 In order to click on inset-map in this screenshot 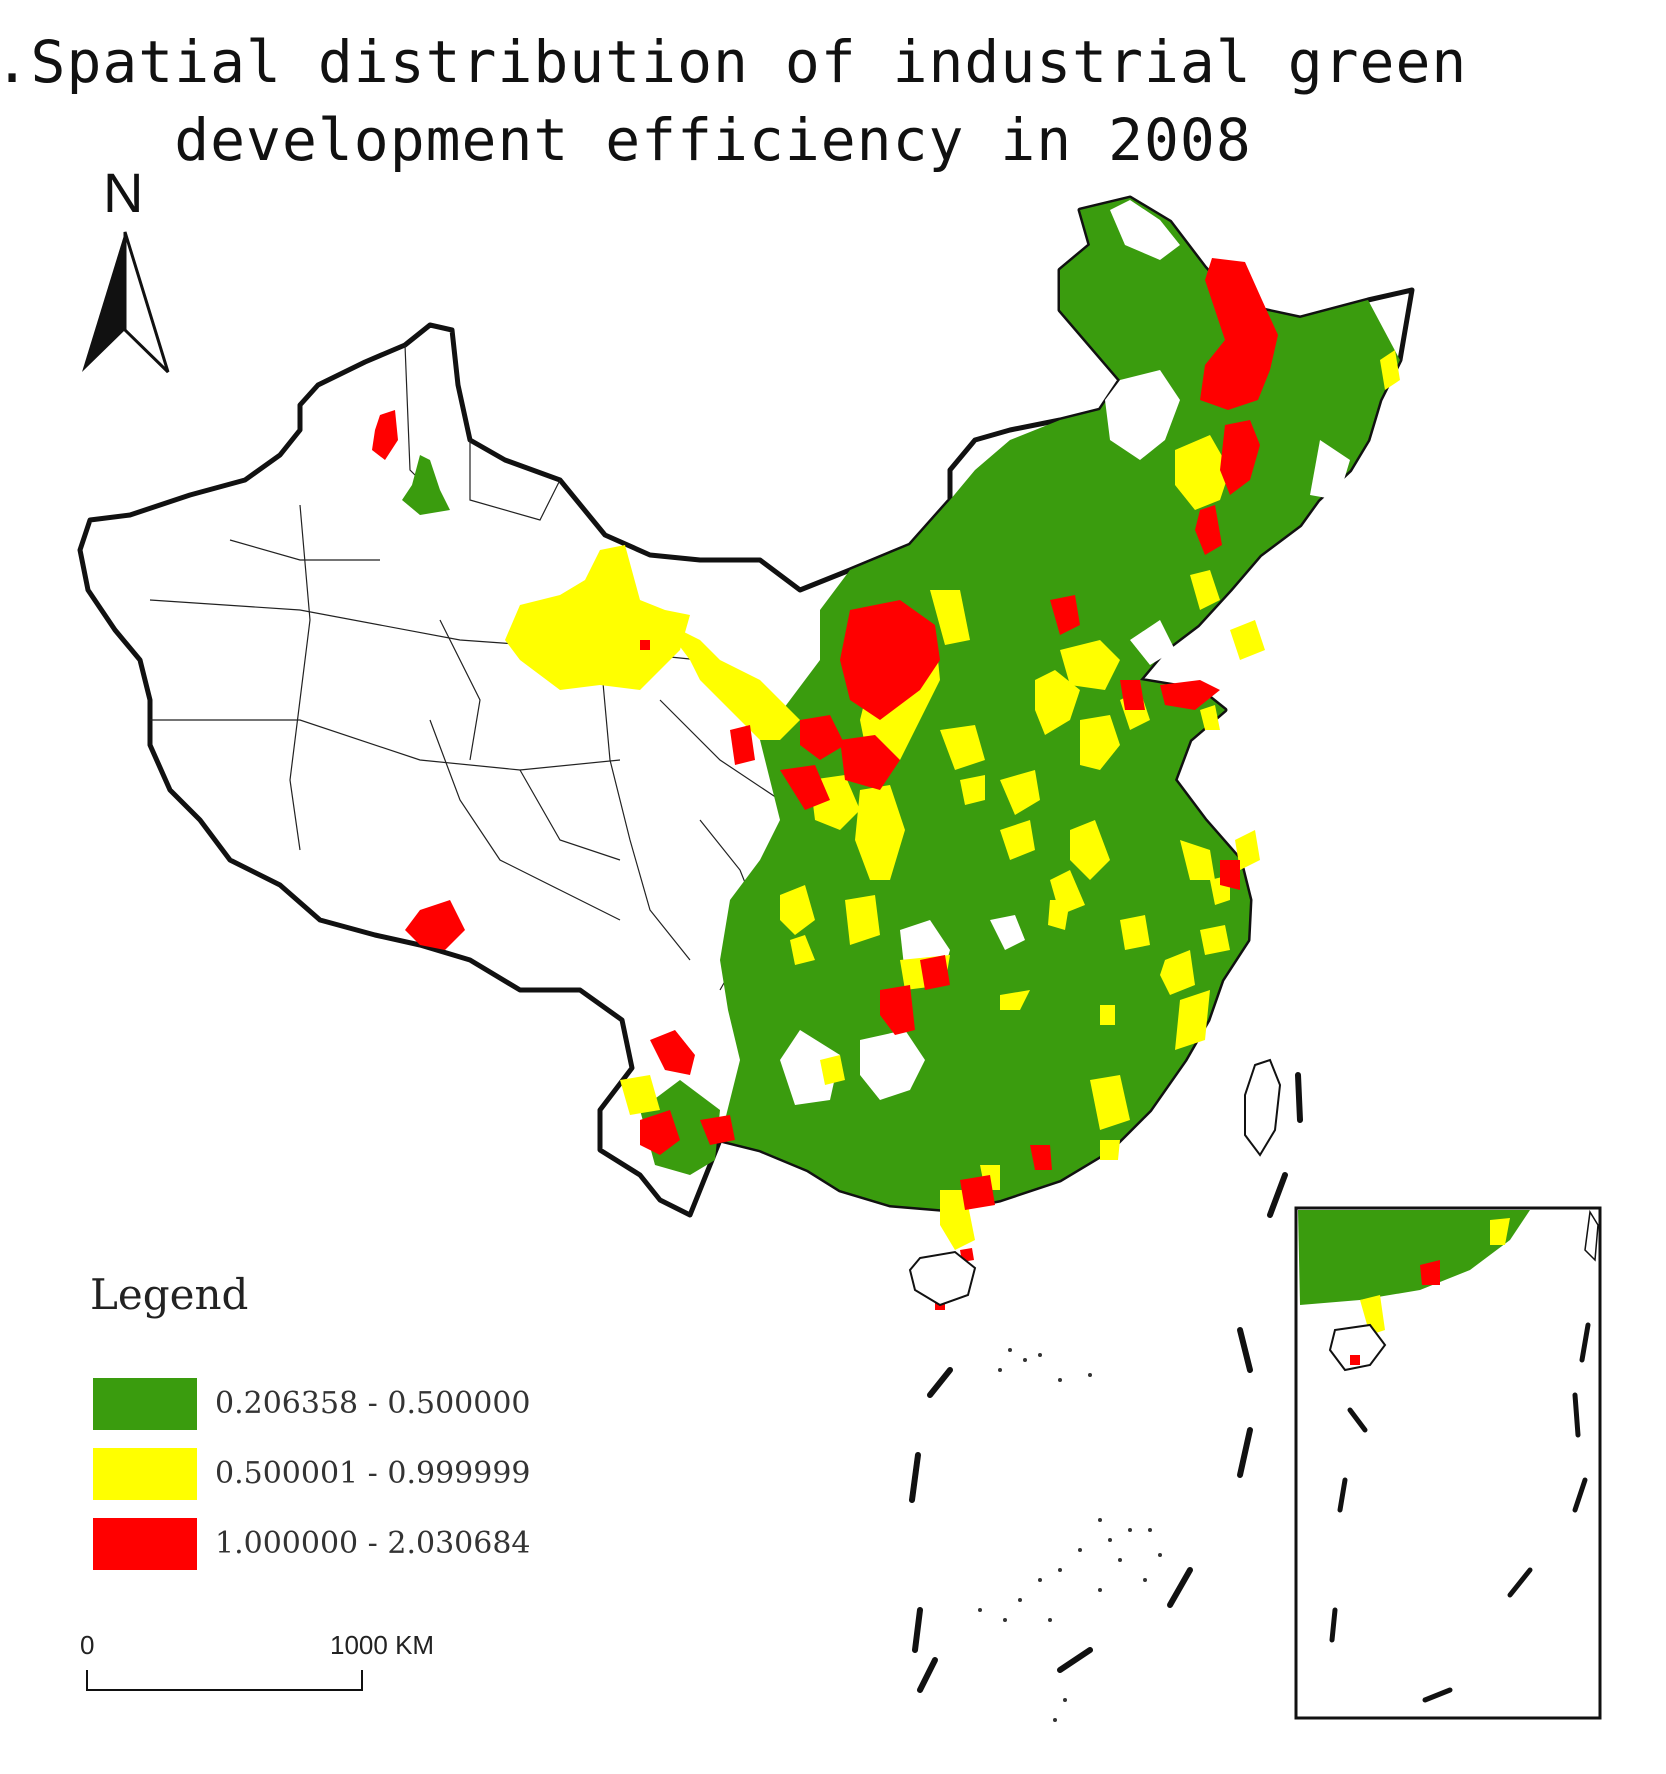, I will do `click(1448, 1463)`.